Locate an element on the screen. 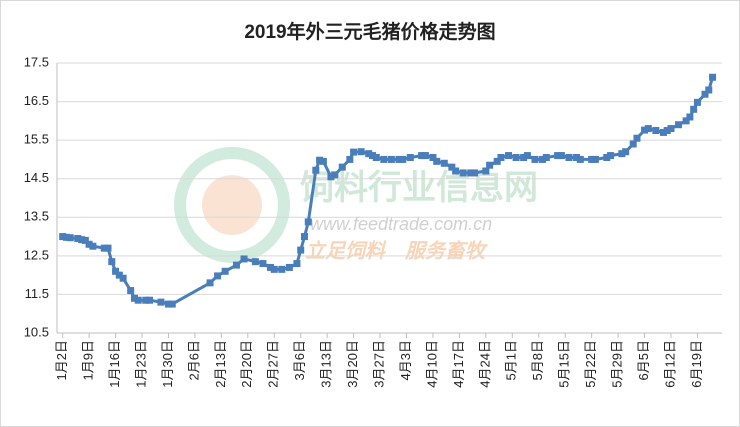 The height and width of the screenshot is (427, 740). x-tick-label: 6月5日 is located at coordinates (643, 360).